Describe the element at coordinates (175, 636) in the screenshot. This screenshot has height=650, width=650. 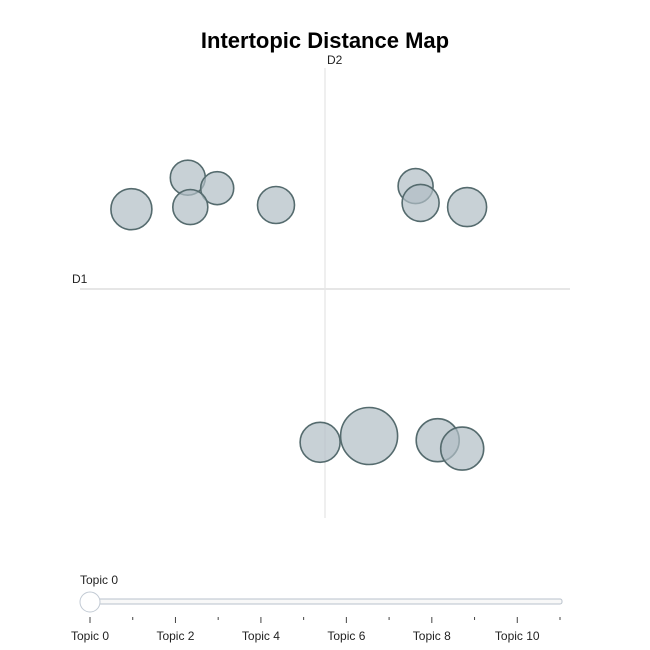
I see `slider-tick-label: Topic 2` at that location.